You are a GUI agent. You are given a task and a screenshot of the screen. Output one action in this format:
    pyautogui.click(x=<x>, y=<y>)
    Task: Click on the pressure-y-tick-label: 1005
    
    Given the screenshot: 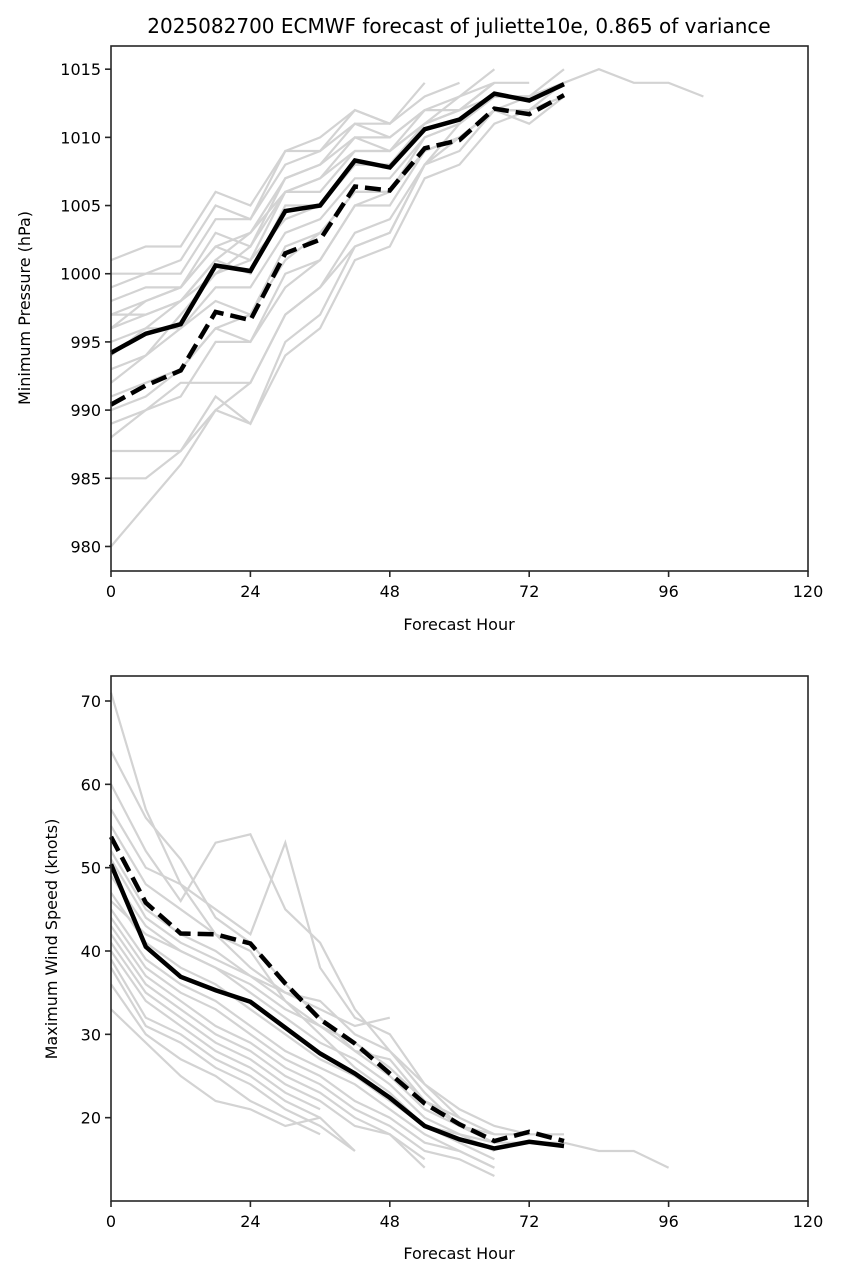 What is the action you would take?
    pyautogui.click(x=80, y=206)
    